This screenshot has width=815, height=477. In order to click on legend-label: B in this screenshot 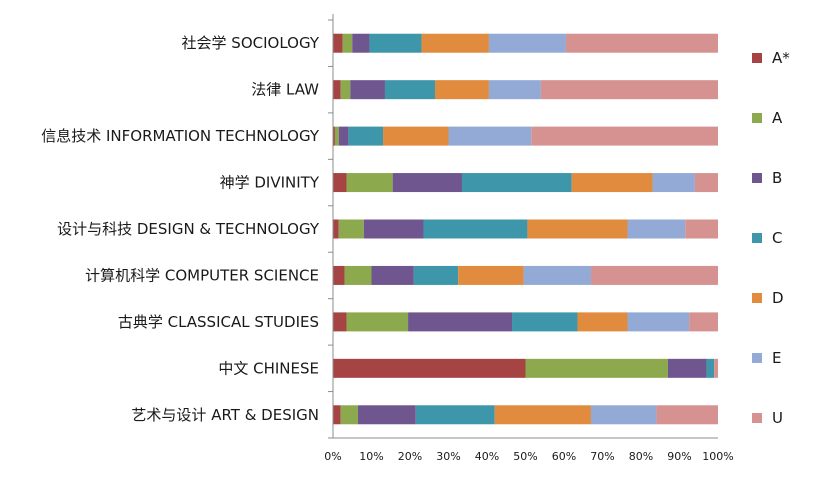, I will do `click(777, 178)`.